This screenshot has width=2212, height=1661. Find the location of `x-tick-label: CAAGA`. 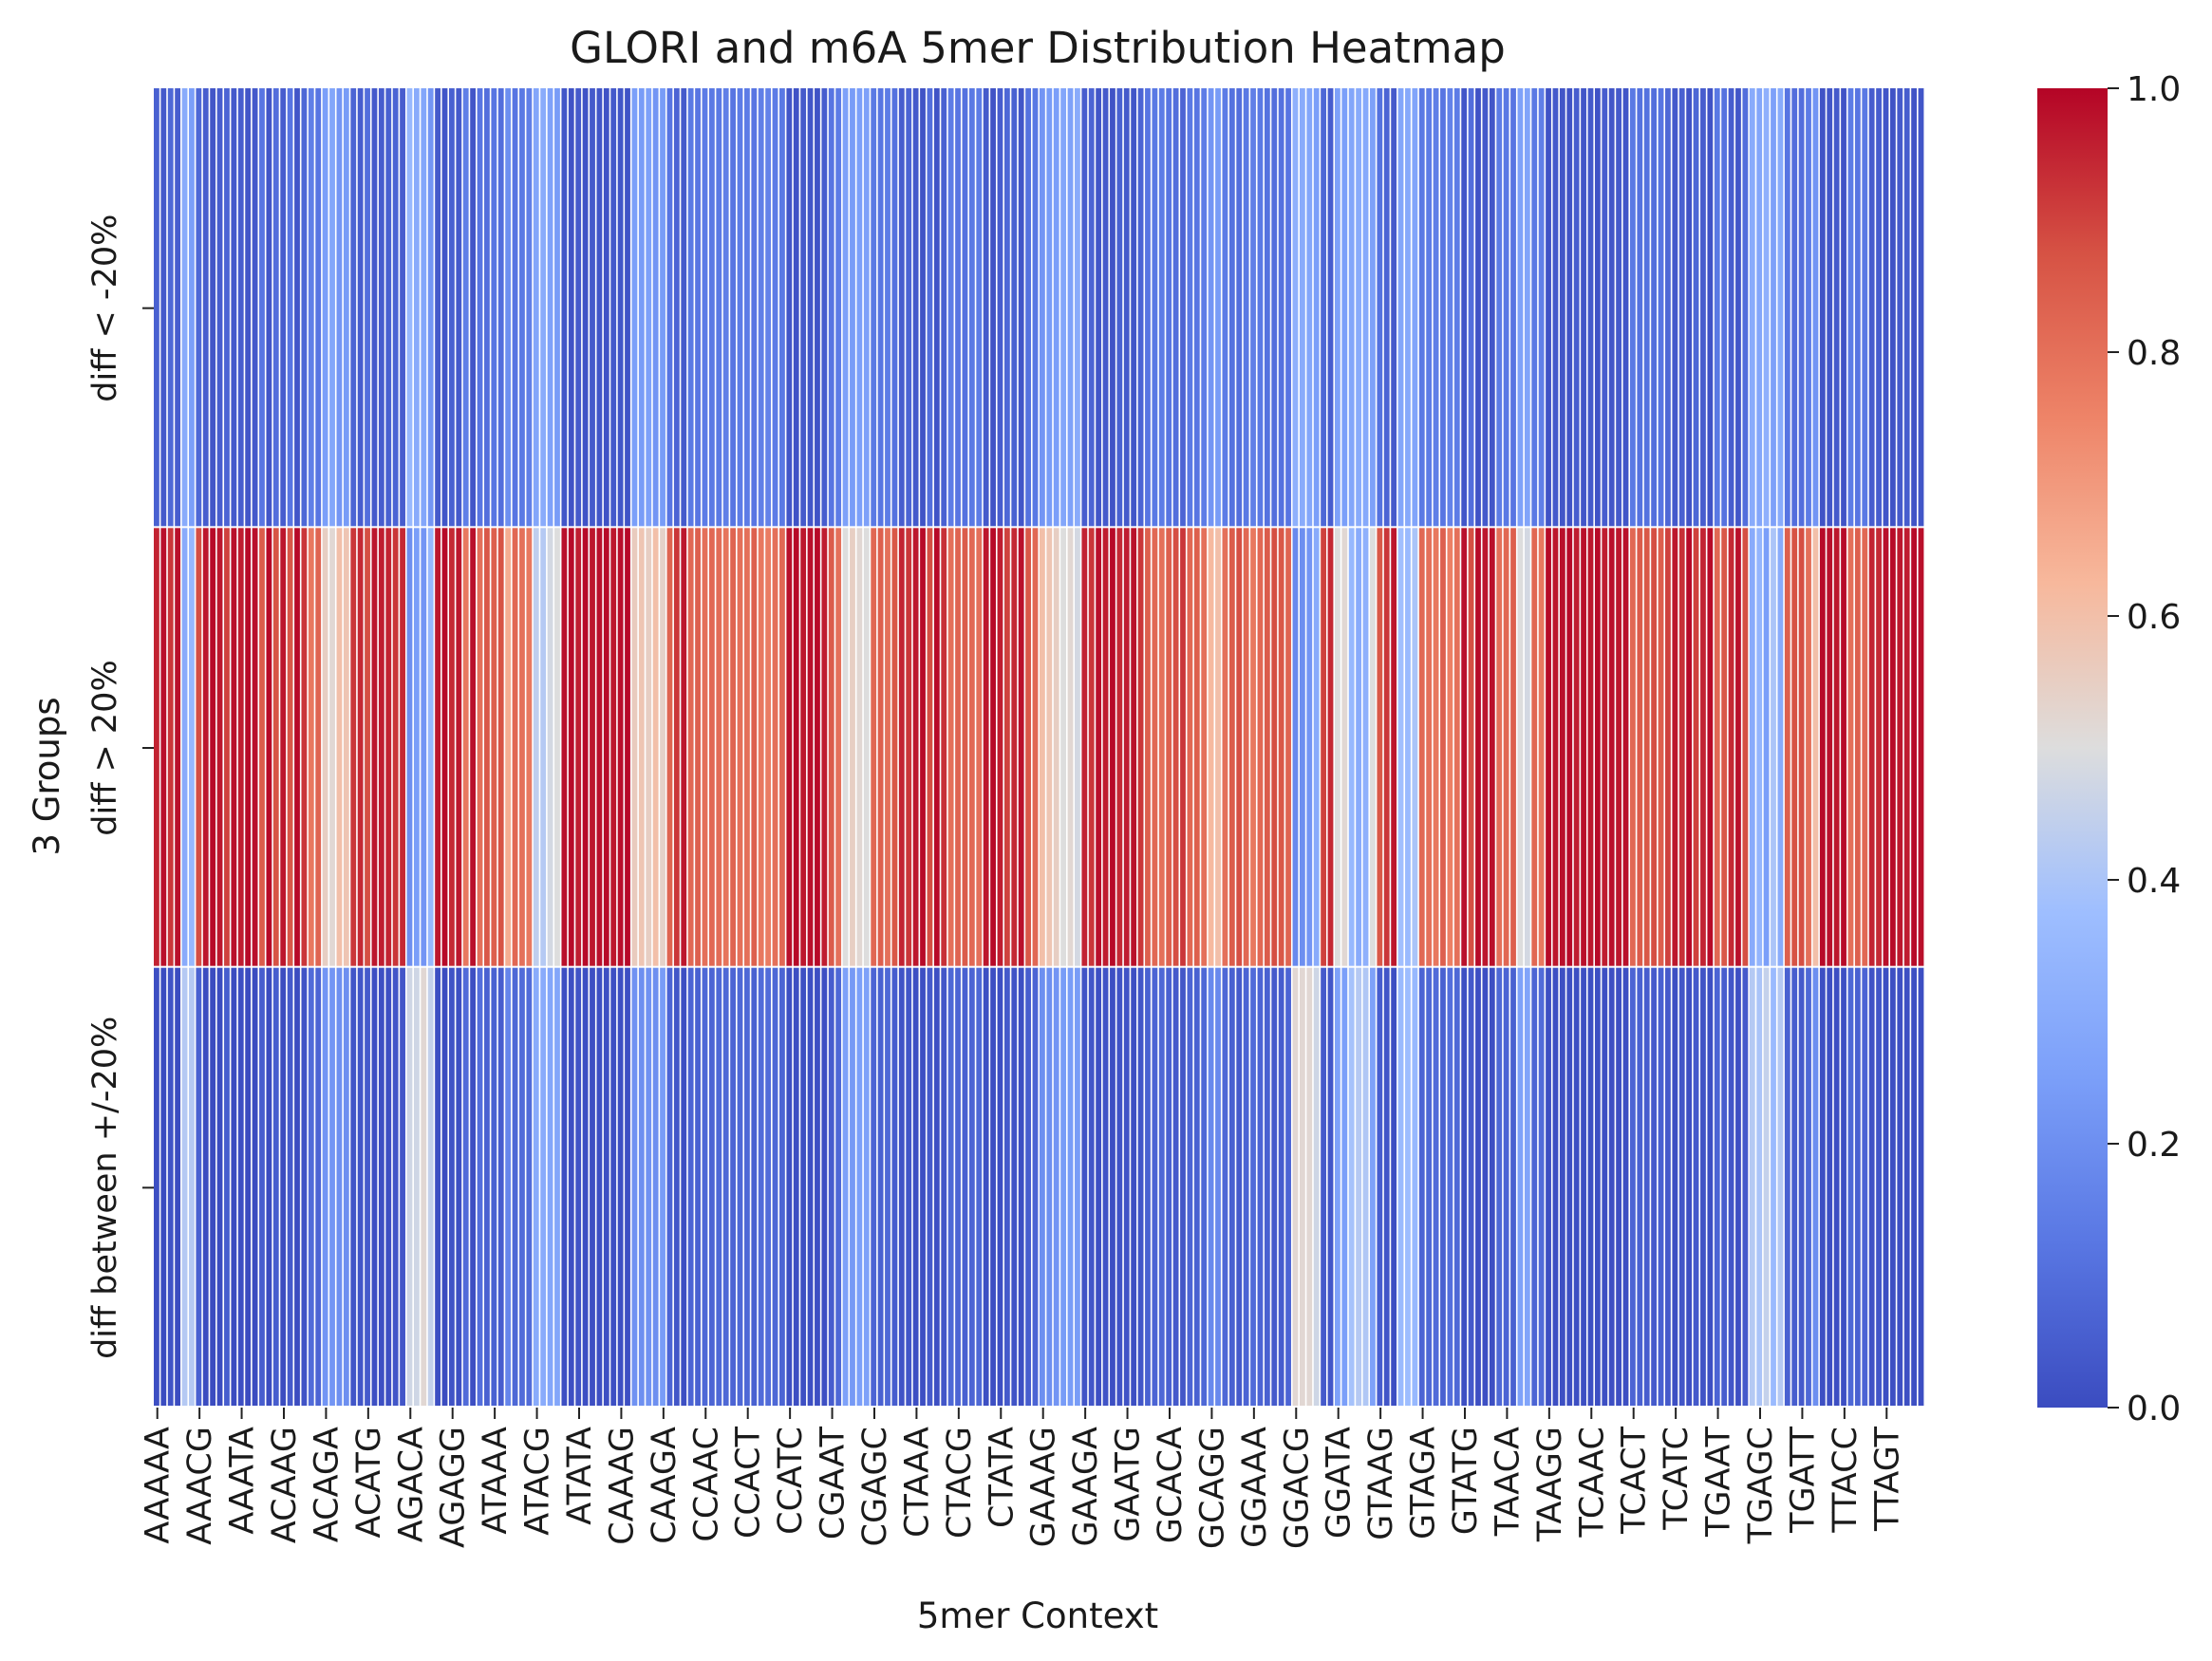

x-tick-label: CAAGA is located at coordinates (665, 1486).